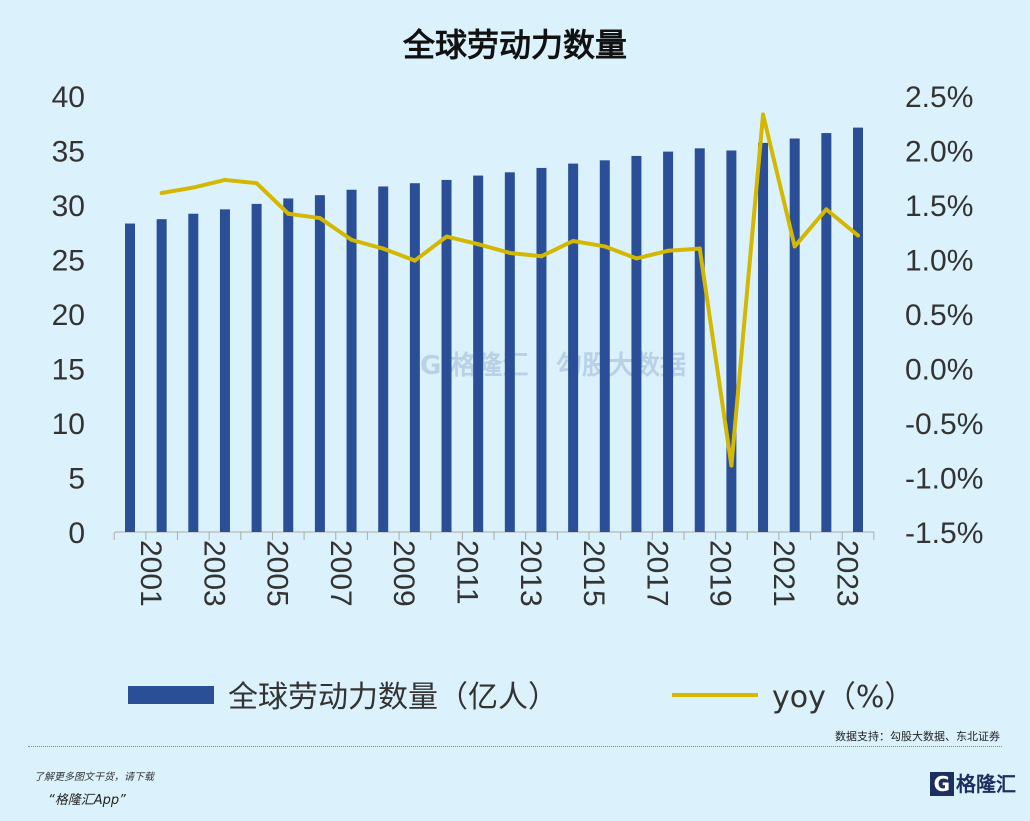  Describe the element at coordinates (553, 366) in the screenshot. I see `watermark: G 格隆汇 | 勾股大数据` at that location.